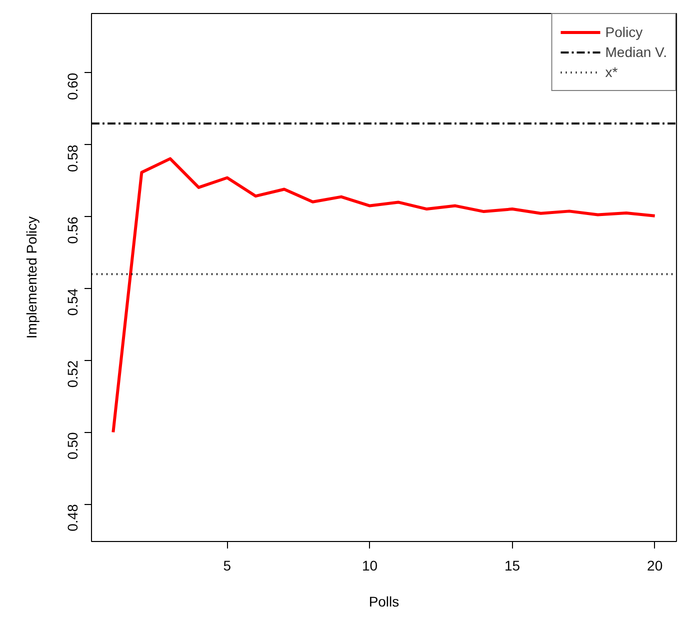  What do you see at coordinates (227, 566) in the screenshot?
I see `x-tick-label: 5` at bounding box center [227, 566].